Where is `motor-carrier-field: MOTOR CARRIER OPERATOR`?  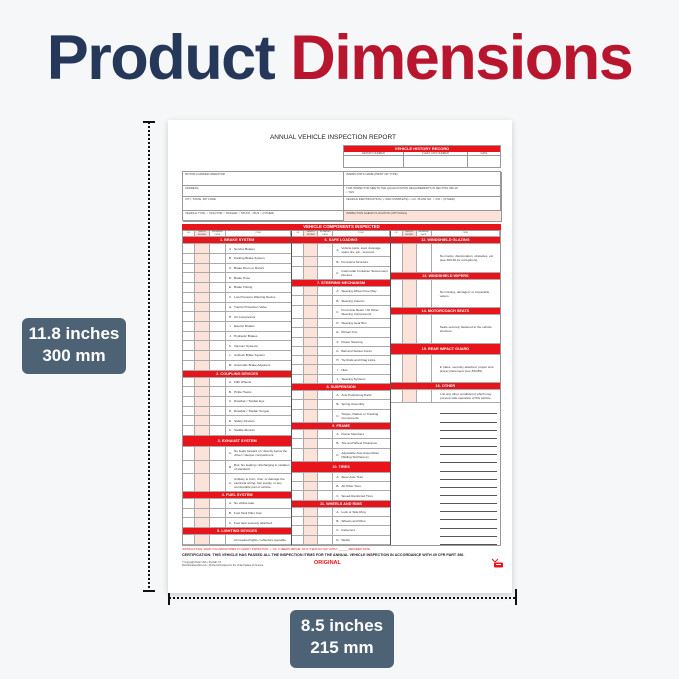
motor-carrier-field: MOTOR CARRIER OPERATOR is located at coordinates (263, 179).